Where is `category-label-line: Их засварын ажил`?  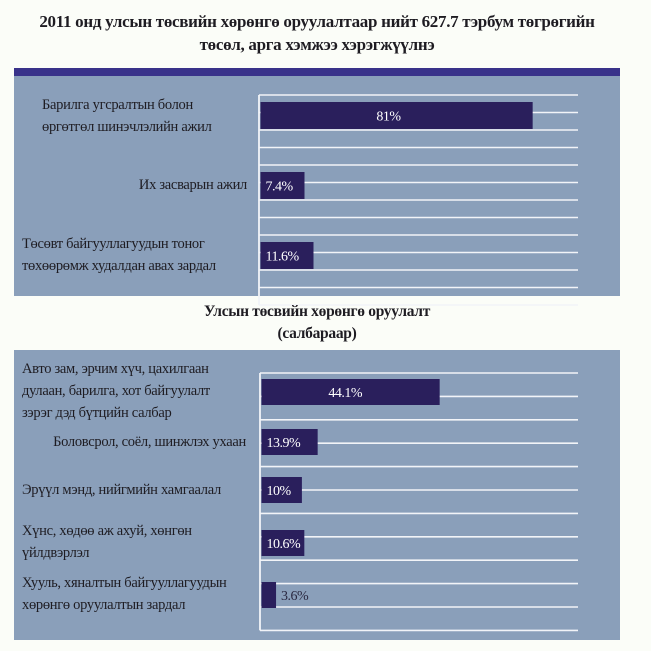
category-label-line: Их засварын ажил is located at coordinates (192, 185).